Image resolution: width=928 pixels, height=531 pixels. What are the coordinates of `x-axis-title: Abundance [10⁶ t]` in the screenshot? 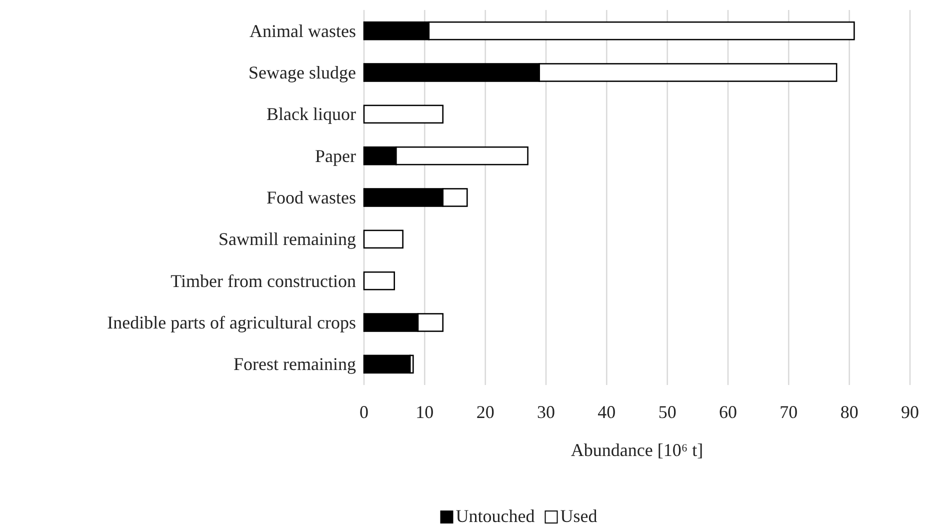 It's located at (637, 450).